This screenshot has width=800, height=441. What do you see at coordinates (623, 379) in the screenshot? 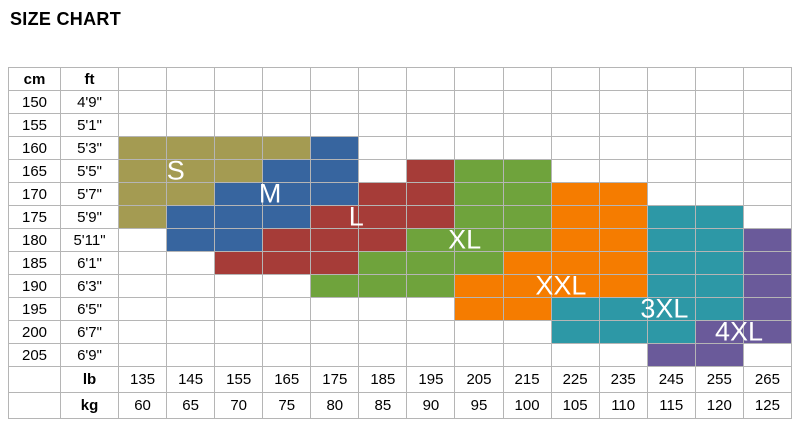
I see `weight-lb-value: 235` at bounding box center [623, 379].